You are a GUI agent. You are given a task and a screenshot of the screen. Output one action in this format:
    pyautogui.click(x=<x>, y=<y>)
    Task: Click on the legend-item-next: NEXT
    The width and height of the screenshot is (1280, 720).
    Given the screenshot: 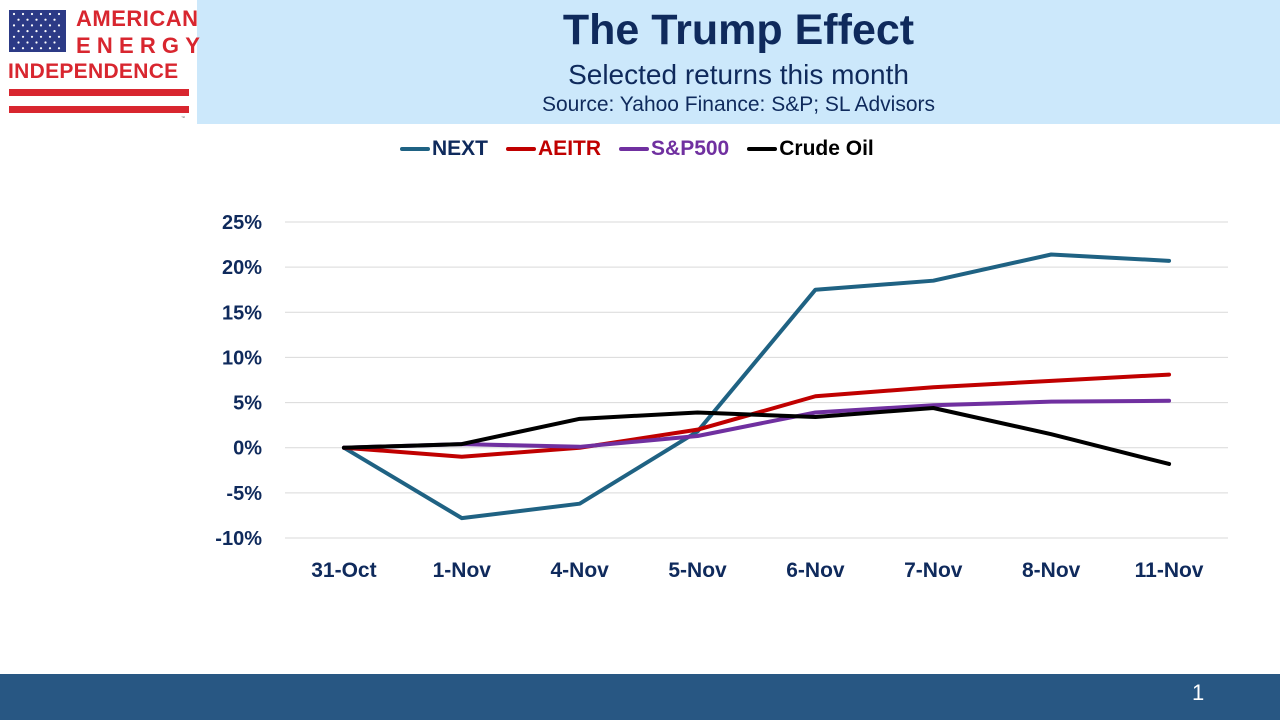 What is the action you would take?
    pyautogui.click(x=444, y=149)
    